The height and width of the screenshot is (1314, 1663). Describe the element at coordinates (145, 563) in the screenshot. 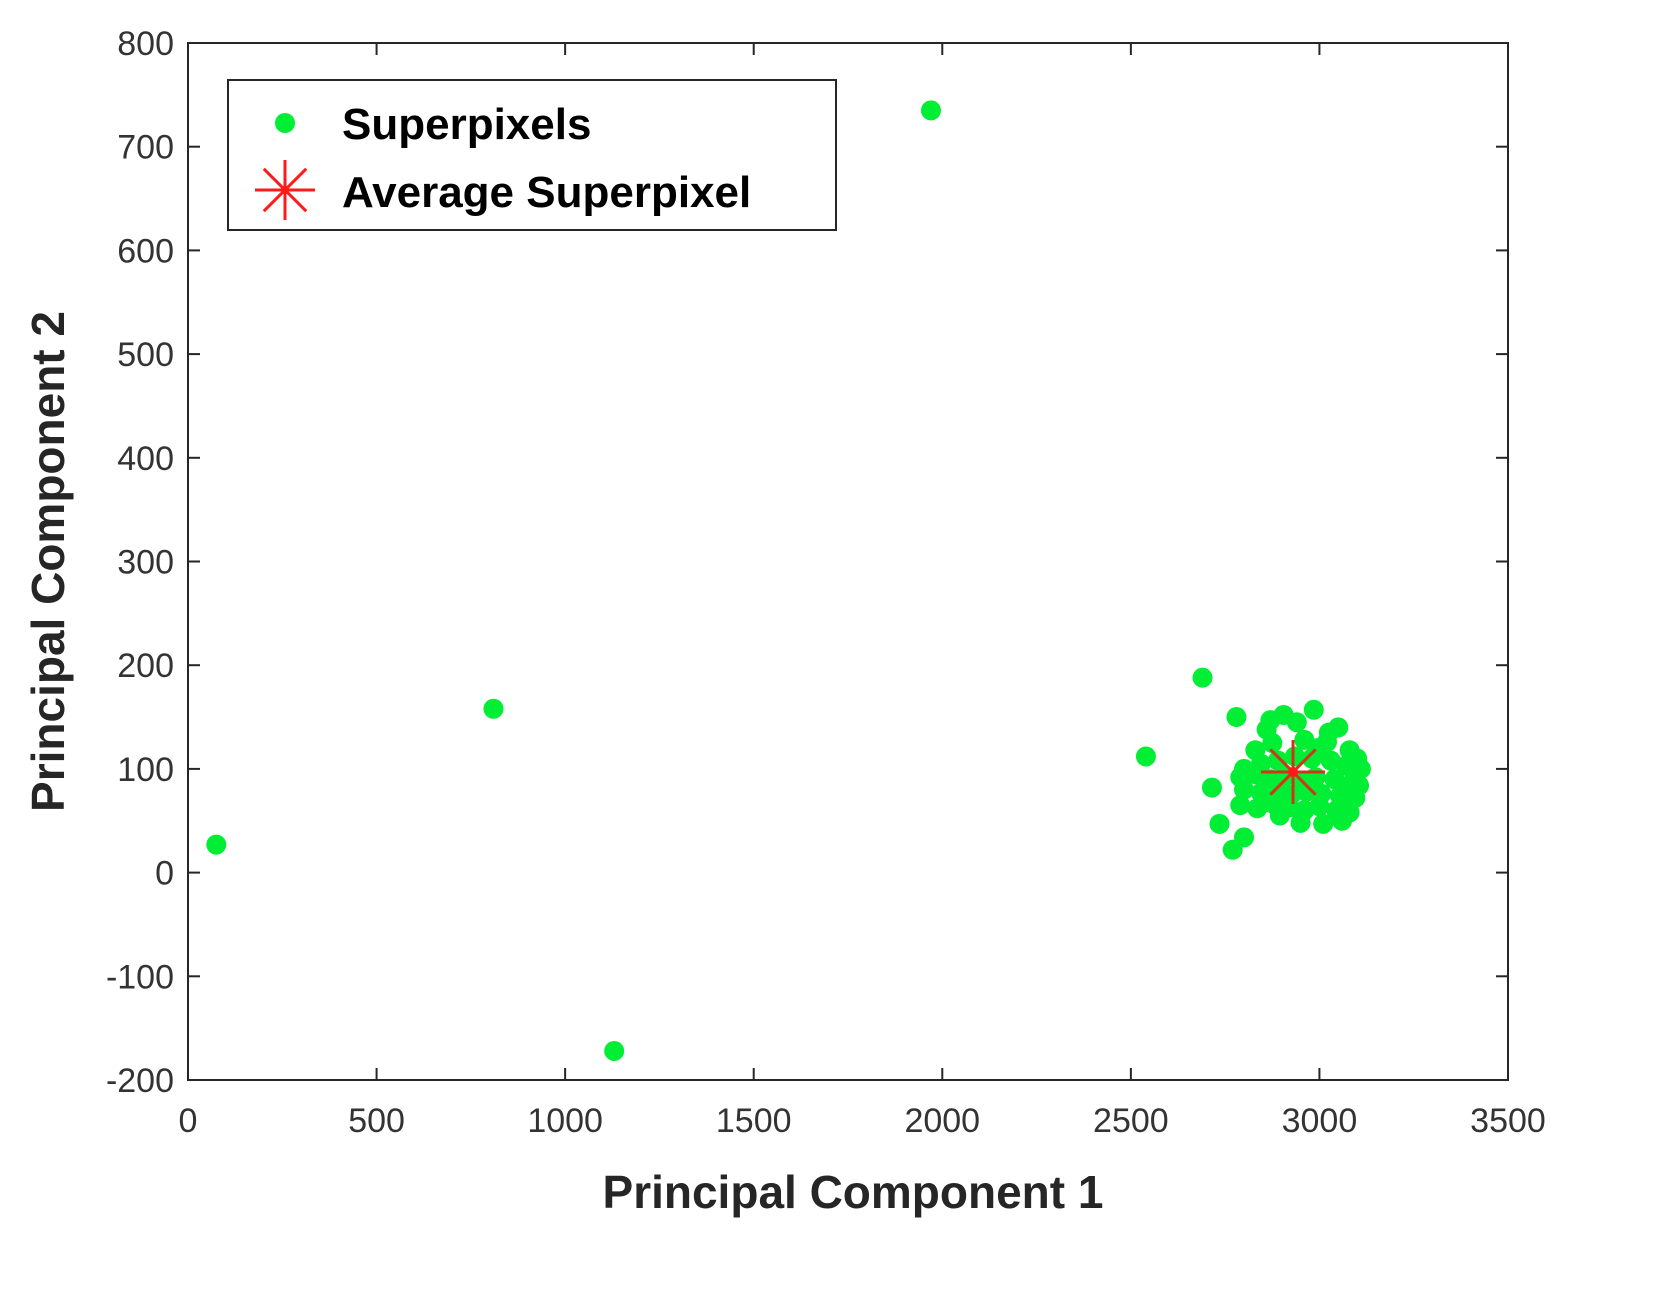

I see `y-tick-label: 300` at that location.